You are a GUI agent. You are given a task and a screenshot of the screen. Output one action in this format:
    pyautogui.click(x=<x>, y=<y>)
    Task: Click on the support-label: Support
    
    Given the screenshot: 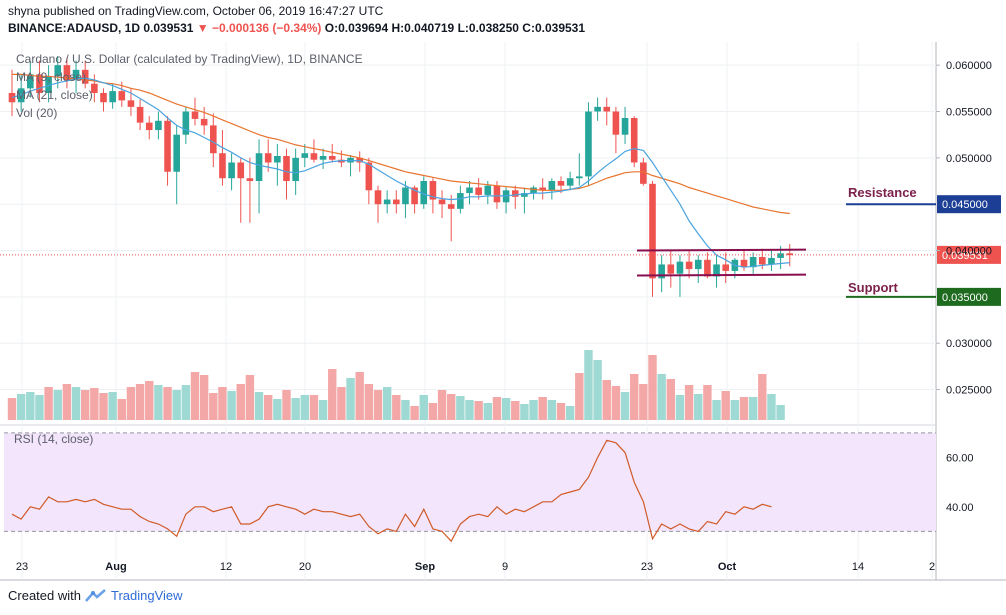 What is the action you would take?
    pyautogui.click(x=873, y=287)
    